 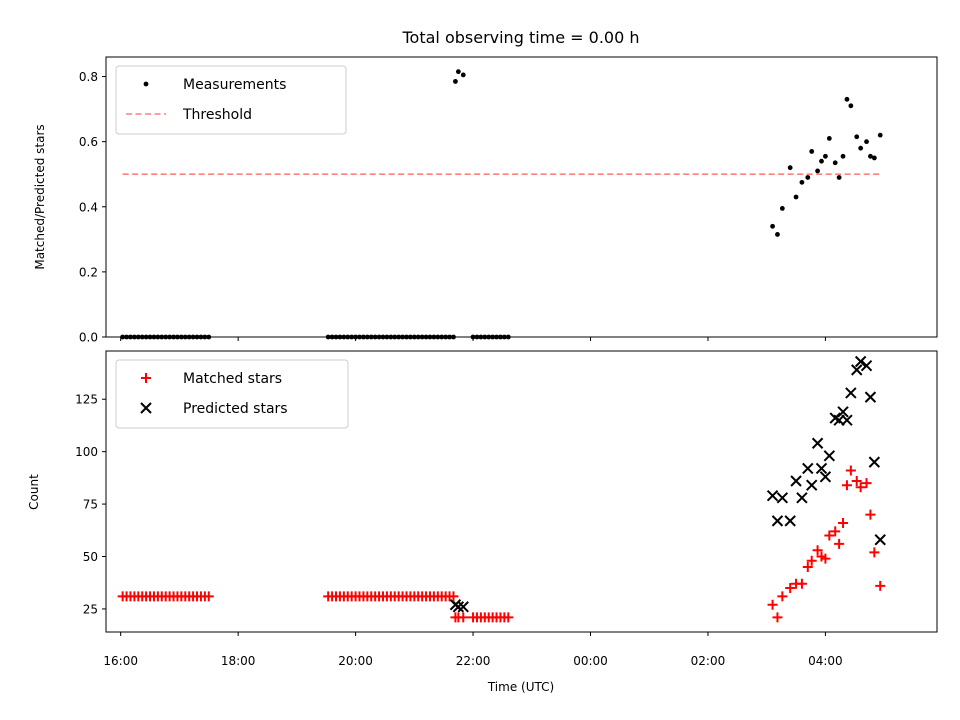 I want to click on y-tick-label: 0.8, so click(x=88, y=77).